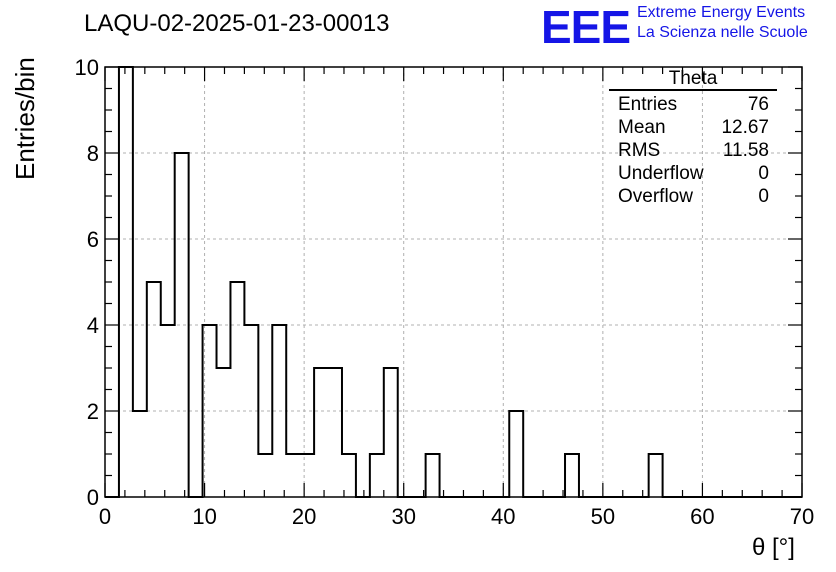 The height and width of the screenshot is (572, 836). I want to click on stat-value: 12.67, so click(745, 127).